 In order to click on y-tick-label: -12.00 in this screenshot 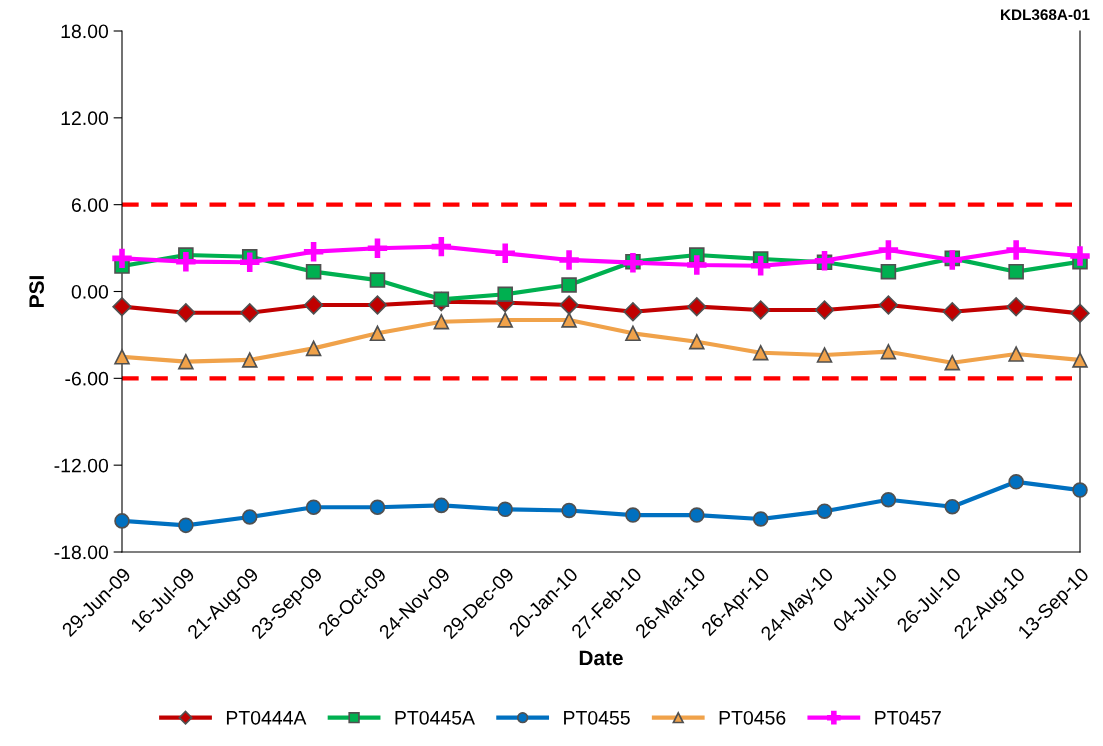, I will do `click(81, 465)`.